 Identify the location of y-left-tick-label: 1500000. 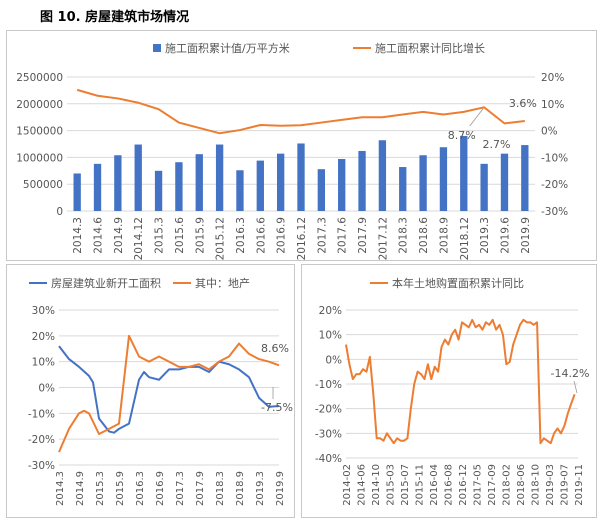
(39, 132).